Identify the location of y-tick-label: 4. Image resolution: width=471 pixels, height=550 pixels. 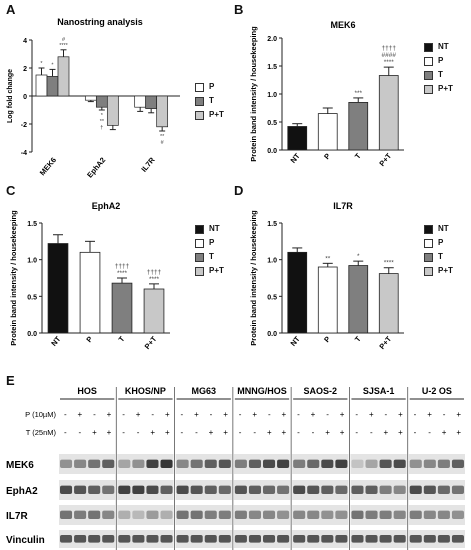
(25, 41).